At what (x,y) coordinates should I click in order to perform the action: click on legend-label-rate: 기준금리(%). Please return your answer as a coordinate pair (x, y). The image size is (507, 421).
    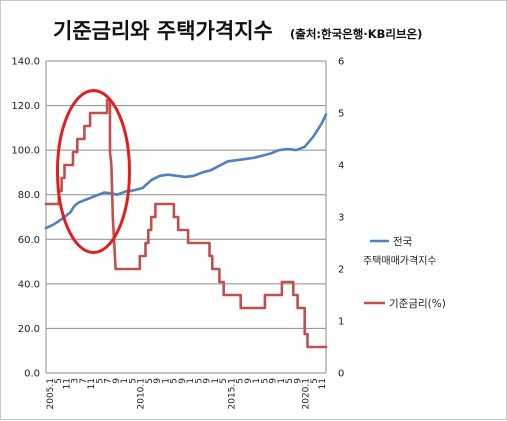
    Looking at the image, I should click on (417, 304).